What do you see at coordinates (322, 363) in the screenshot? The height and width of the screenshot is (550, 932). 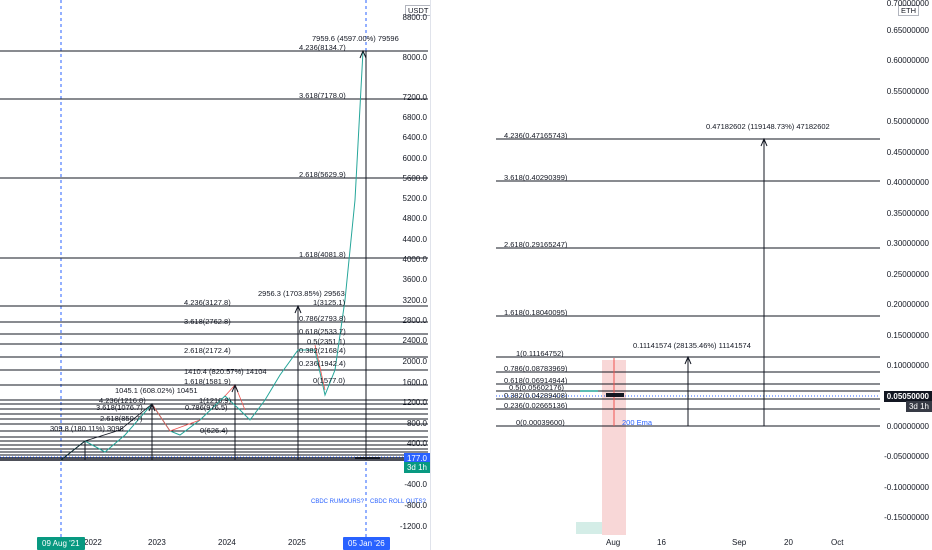 I see `fib-label: 0.236(1942.4)` at bounding box center [322, 363].